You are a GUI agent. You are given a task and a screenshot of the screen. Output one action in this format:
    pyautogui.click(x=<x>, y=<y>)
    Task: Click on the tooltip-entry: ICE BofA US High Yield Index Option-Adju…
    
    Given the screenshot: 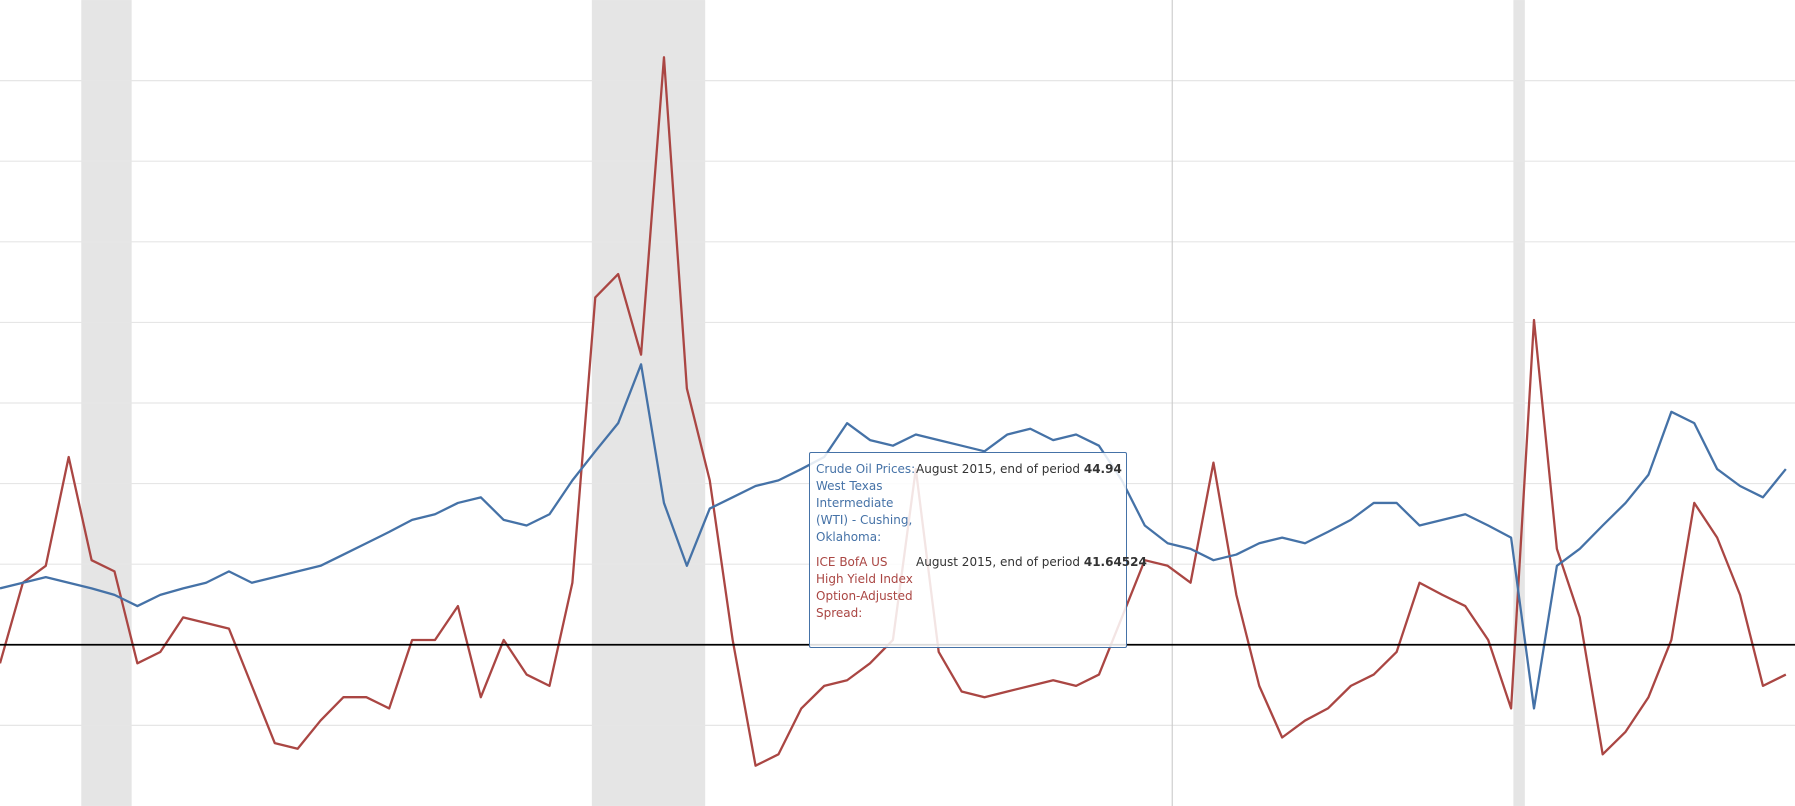 What is the action you would take?
    pyautogui.click(x=981, y=588)
    